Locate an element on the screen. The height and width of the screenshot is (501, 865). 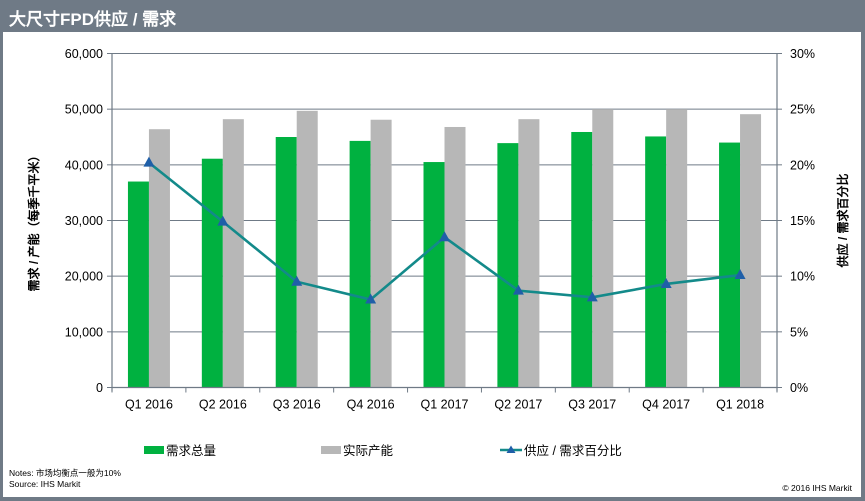
x-tick-label: Q4 2016 is located at coordinates (371, 405).